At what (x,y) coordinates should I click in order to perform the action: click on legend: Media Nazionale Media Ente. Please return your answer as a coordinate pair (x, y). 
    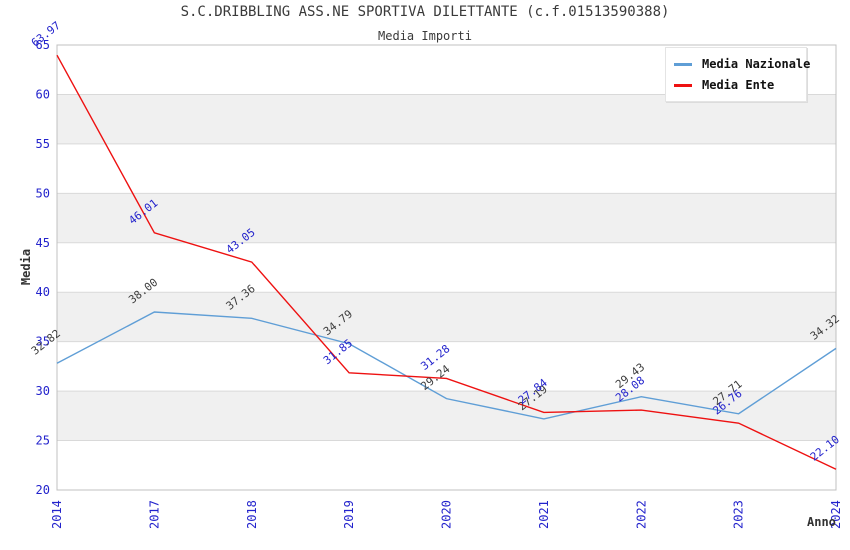
    Looking at the image, I should click on (737, 74).